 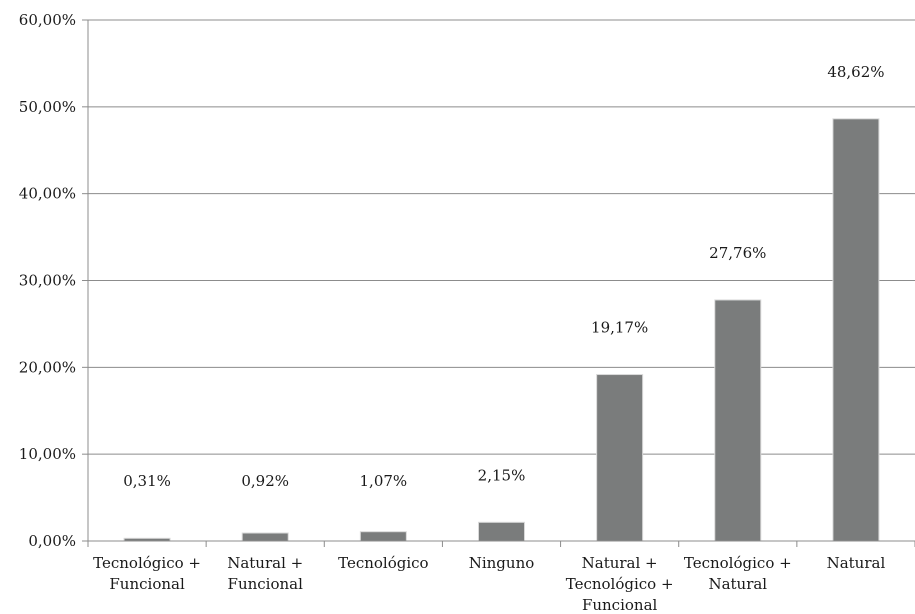 What do you see at coordinates (147, 573) in the screenshot?
I see `category-label: Tecnológico + Funcional` at bounding box center [147, 573].